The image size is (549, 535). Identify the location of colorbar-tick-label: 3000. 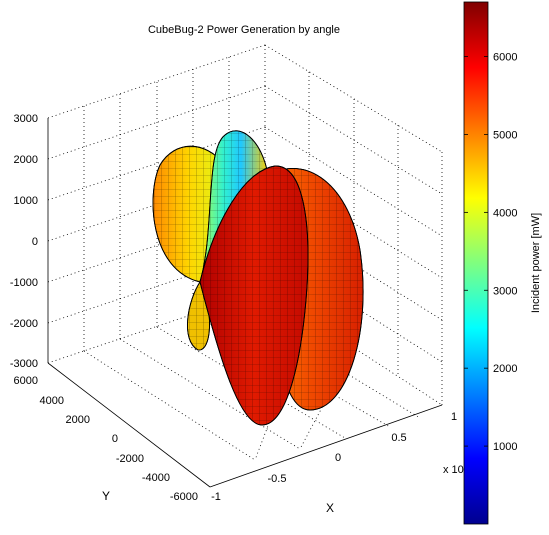
(505, 291).